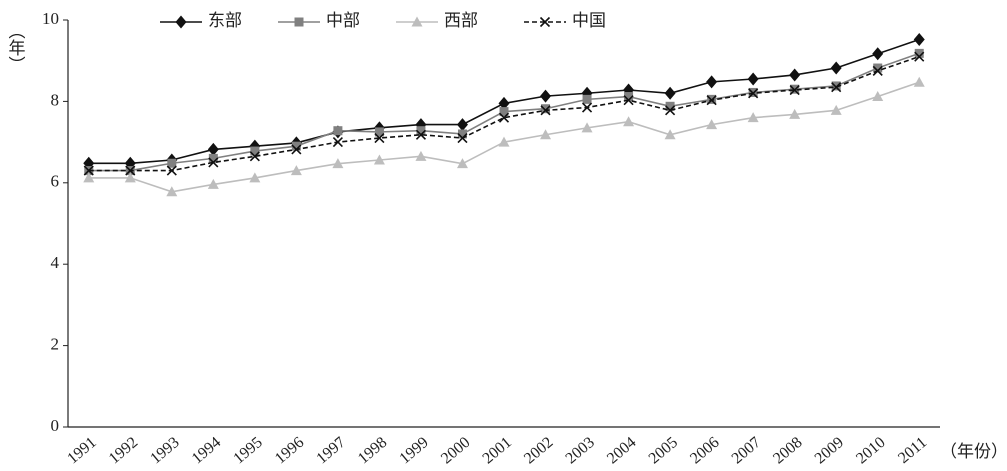 The image size is (1007, 471). I want to click on x-tick-label: 1996, so click(289, 451).